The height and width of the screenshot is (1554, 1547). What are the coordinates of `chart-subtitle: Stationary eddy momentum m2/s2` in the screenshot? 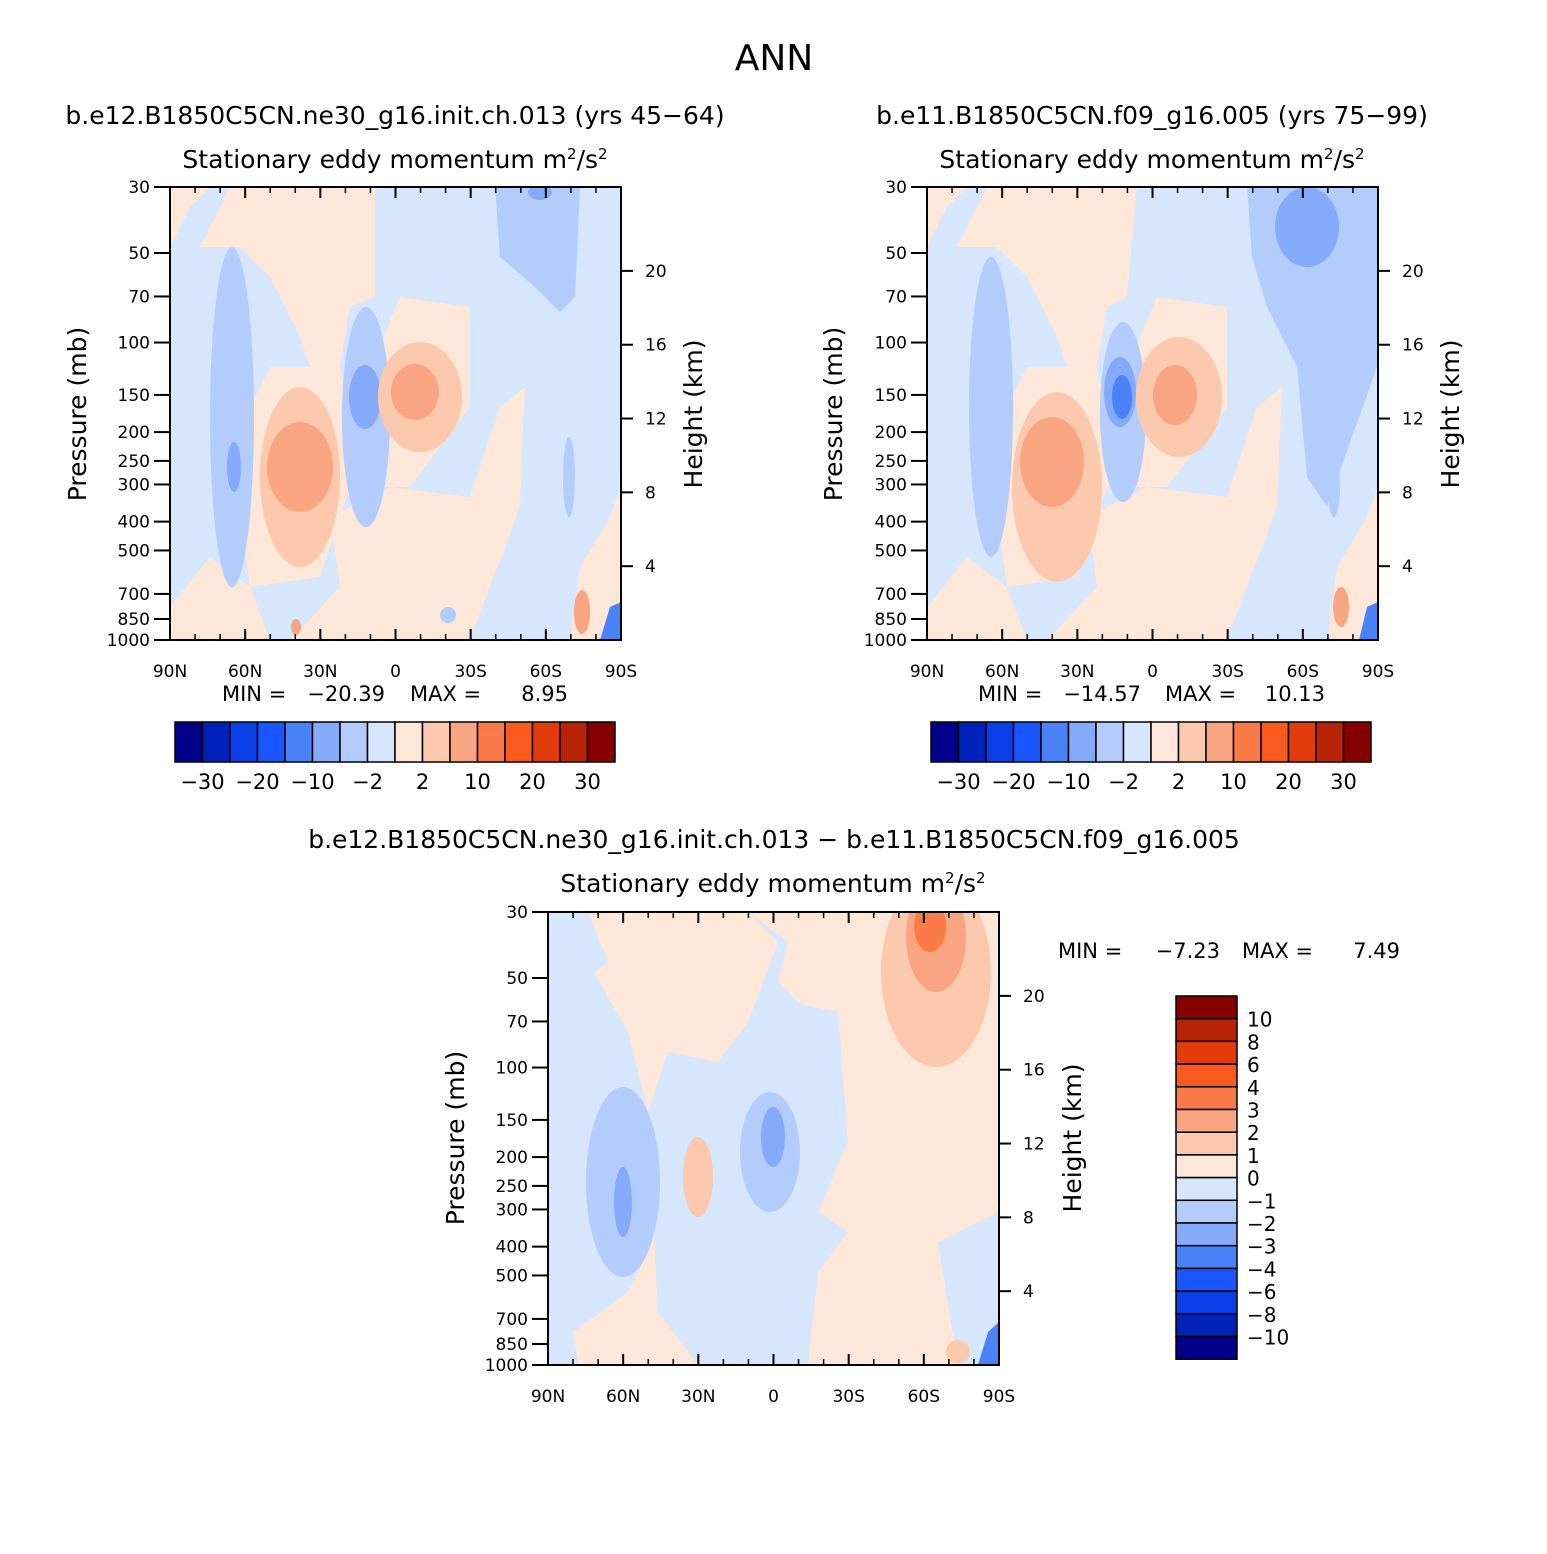 It's located at (772, 883).